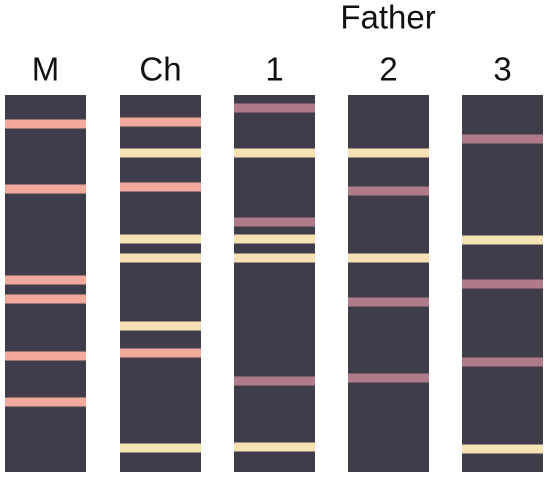 This screenshot has height=485, width=549. Describe the element at coordinates (160, 69) in the screenshot. I see `lane-label: Ch` at that location.